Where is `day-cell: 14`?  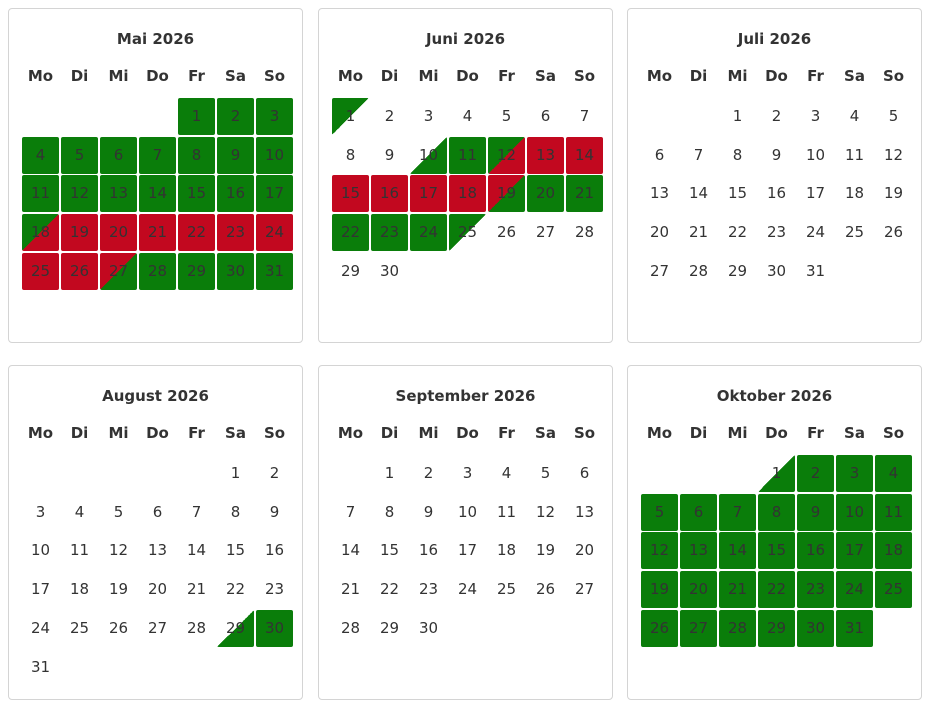 day-cell: 14 is located at coordinates (196, 550).